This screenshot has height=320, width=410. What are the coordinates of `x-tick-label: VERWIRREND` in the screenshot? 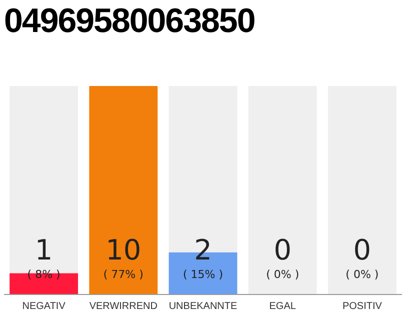 It's located at (123, 306).